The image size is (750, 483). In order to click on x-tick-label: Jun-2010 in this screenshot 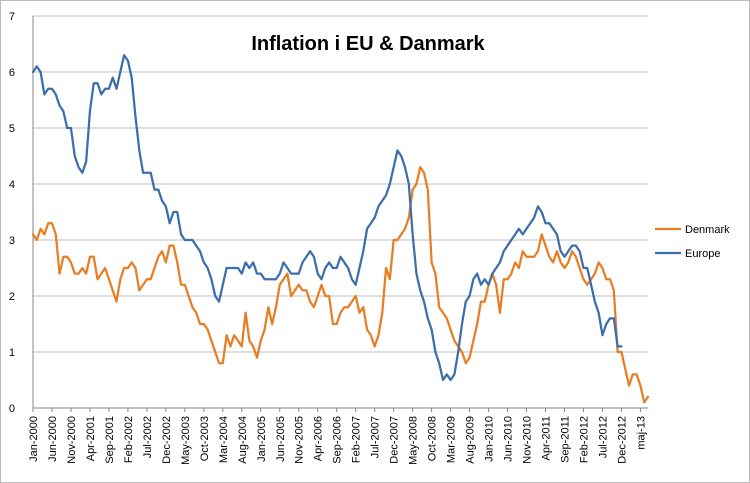, I will do `click(509, 439)`.